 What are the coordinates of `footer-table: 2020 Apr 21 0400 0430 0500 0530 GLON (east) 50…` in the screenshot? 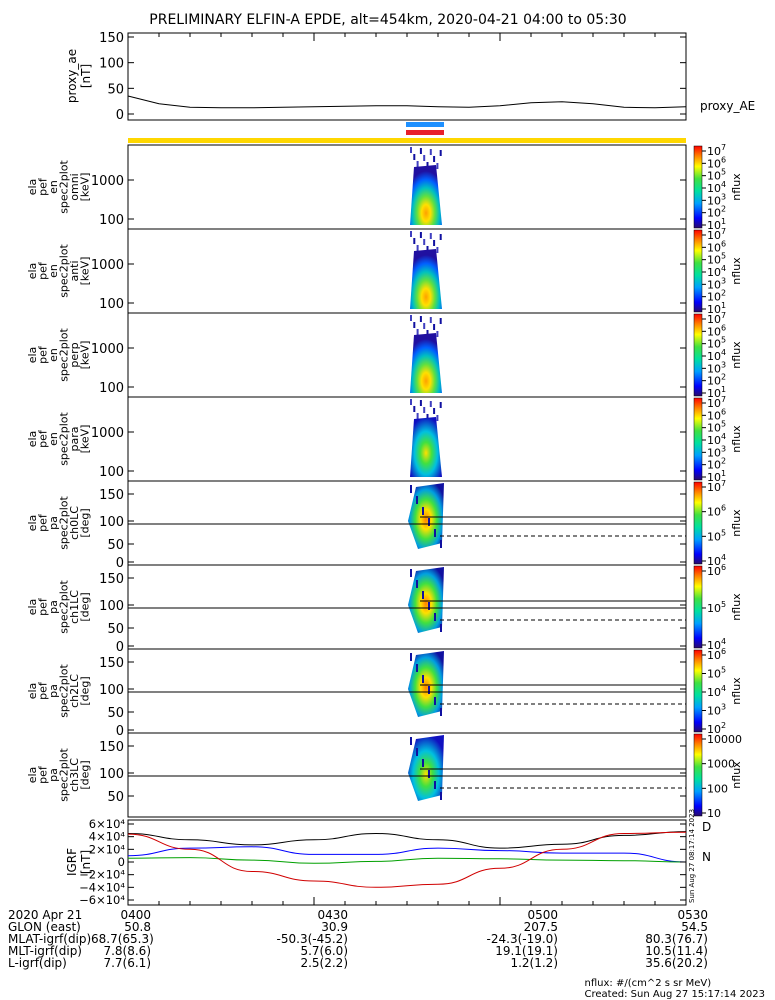 It's located at (388, 945).